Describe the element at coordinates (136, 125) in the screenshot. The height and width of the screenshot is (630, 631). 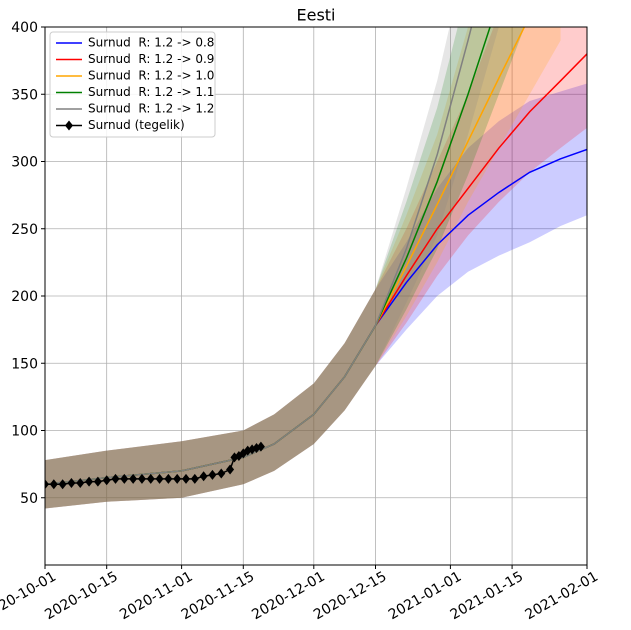
I see `legend-label: Surnud (tegelik)` at that location.